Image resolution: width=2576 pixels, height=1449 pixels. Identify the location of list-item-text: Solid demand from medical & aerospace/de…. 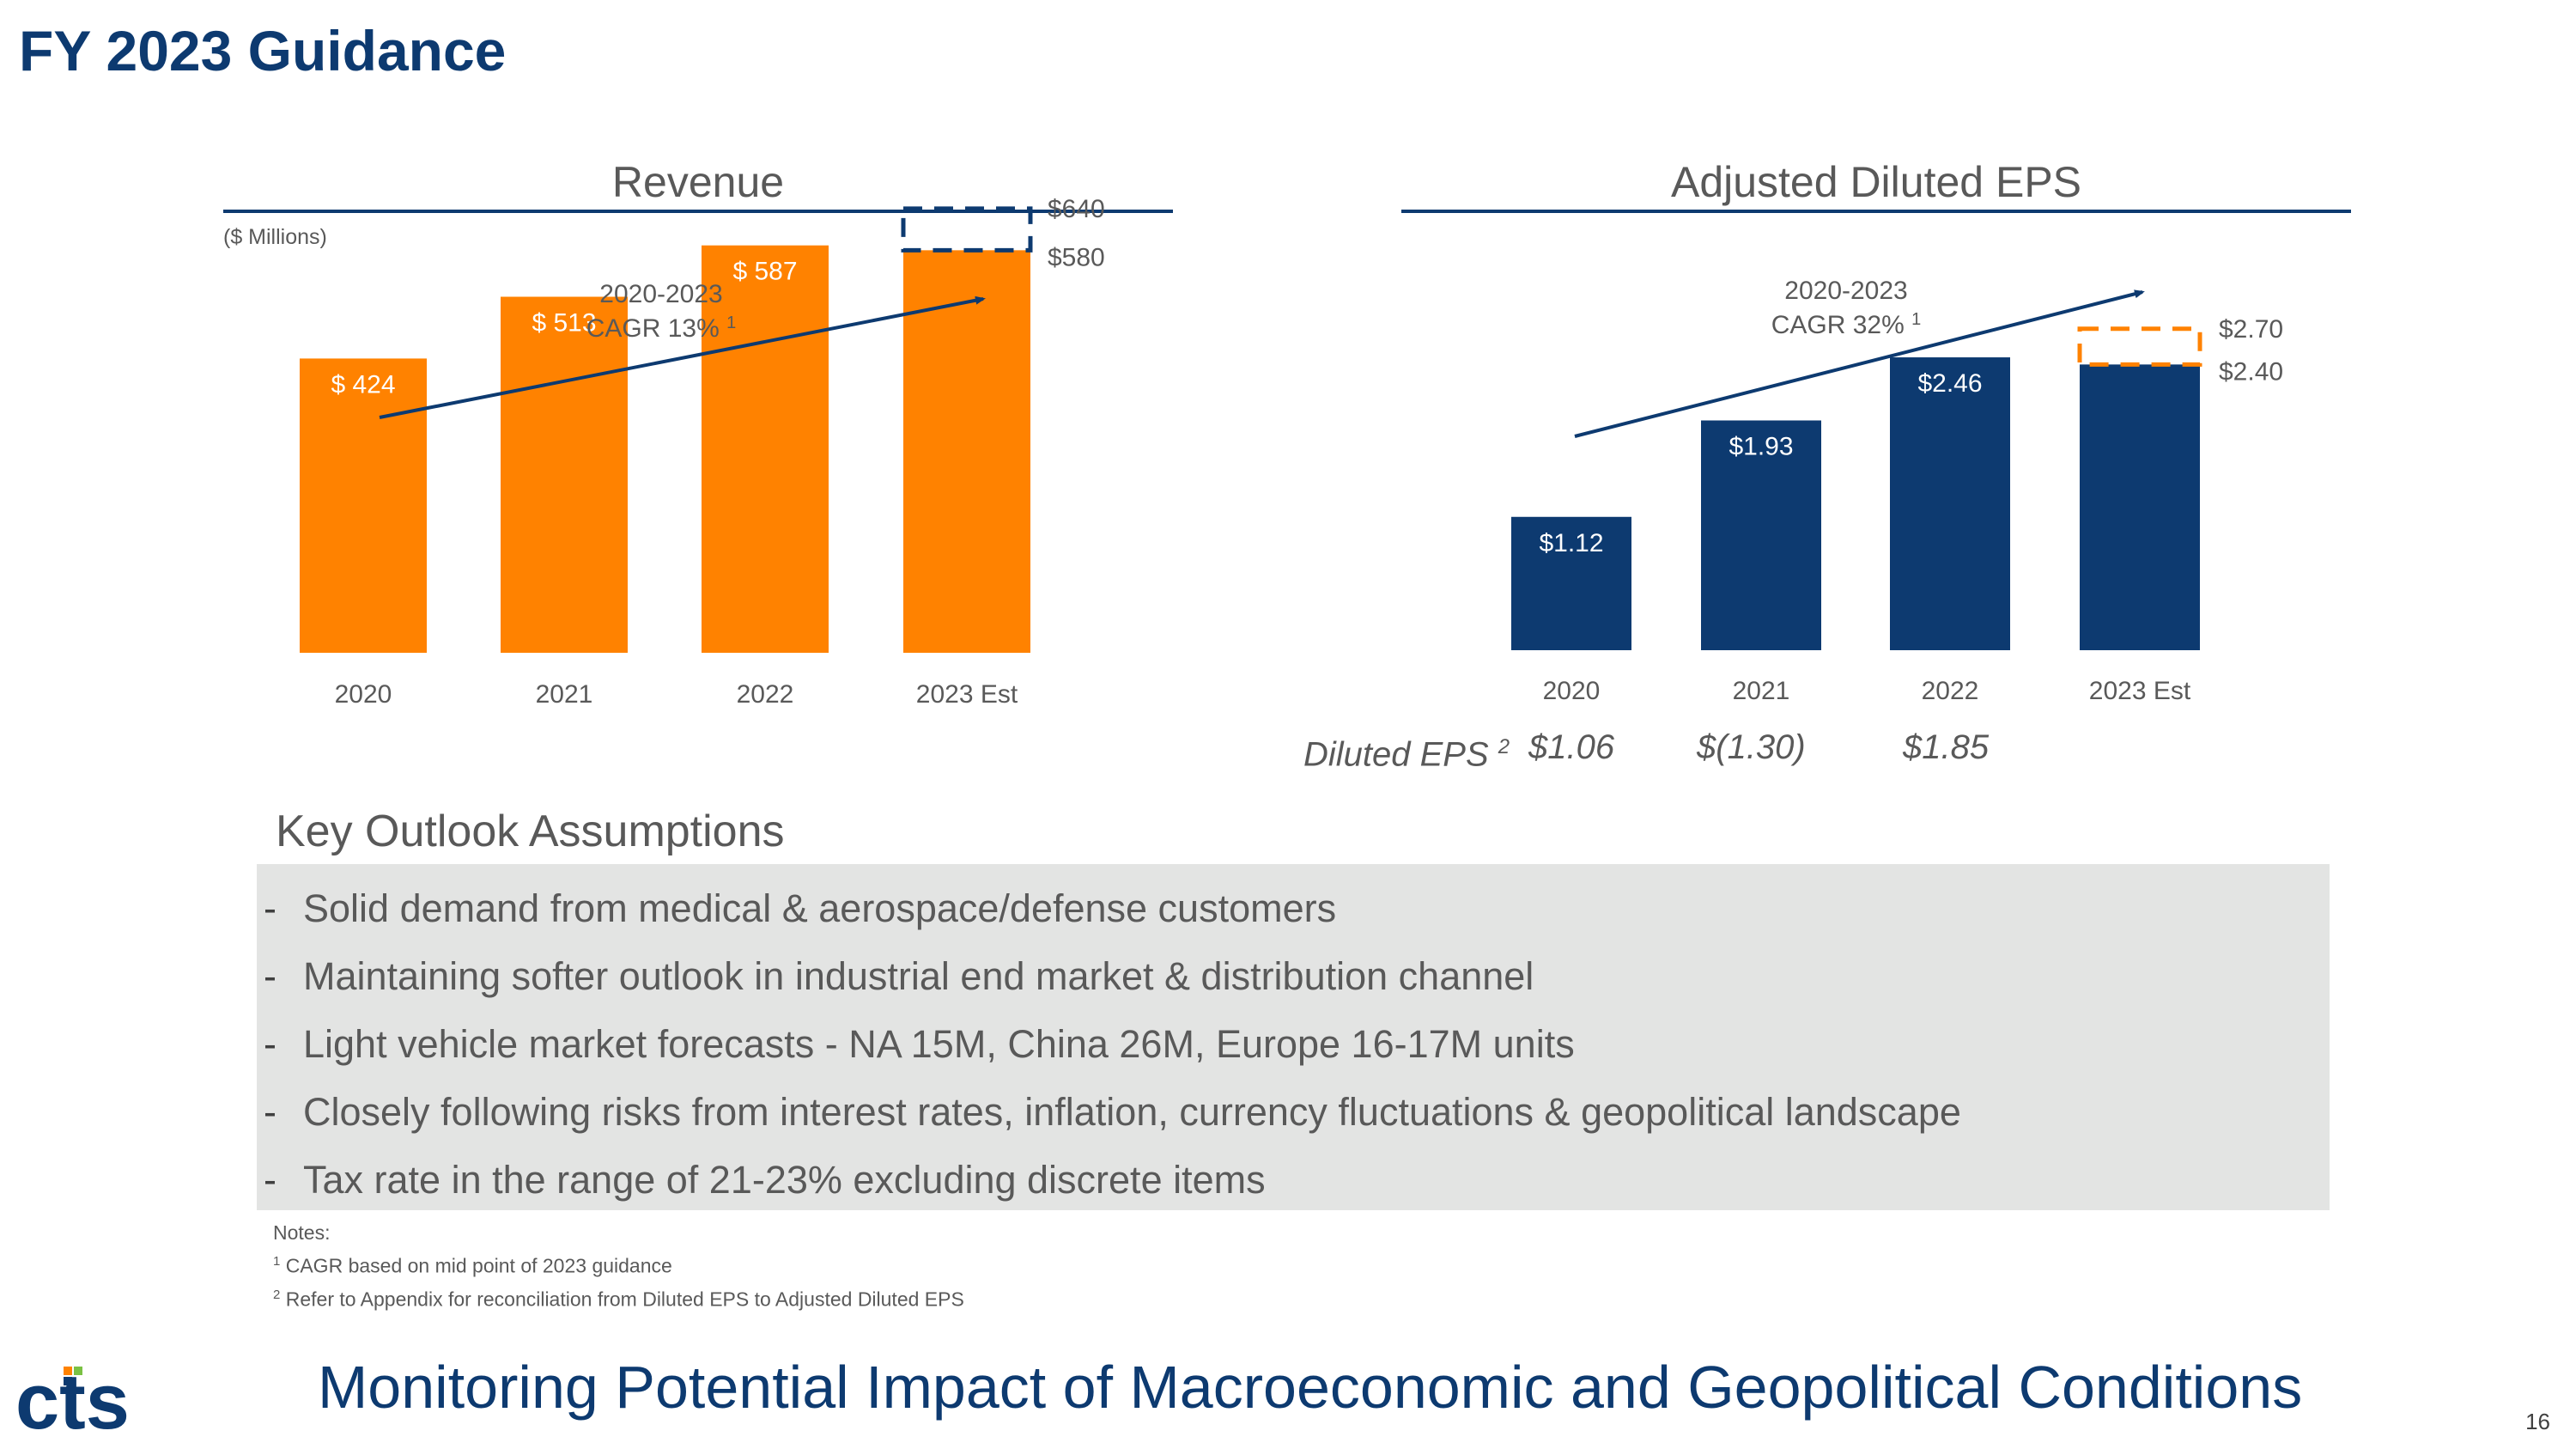
(820, 908).